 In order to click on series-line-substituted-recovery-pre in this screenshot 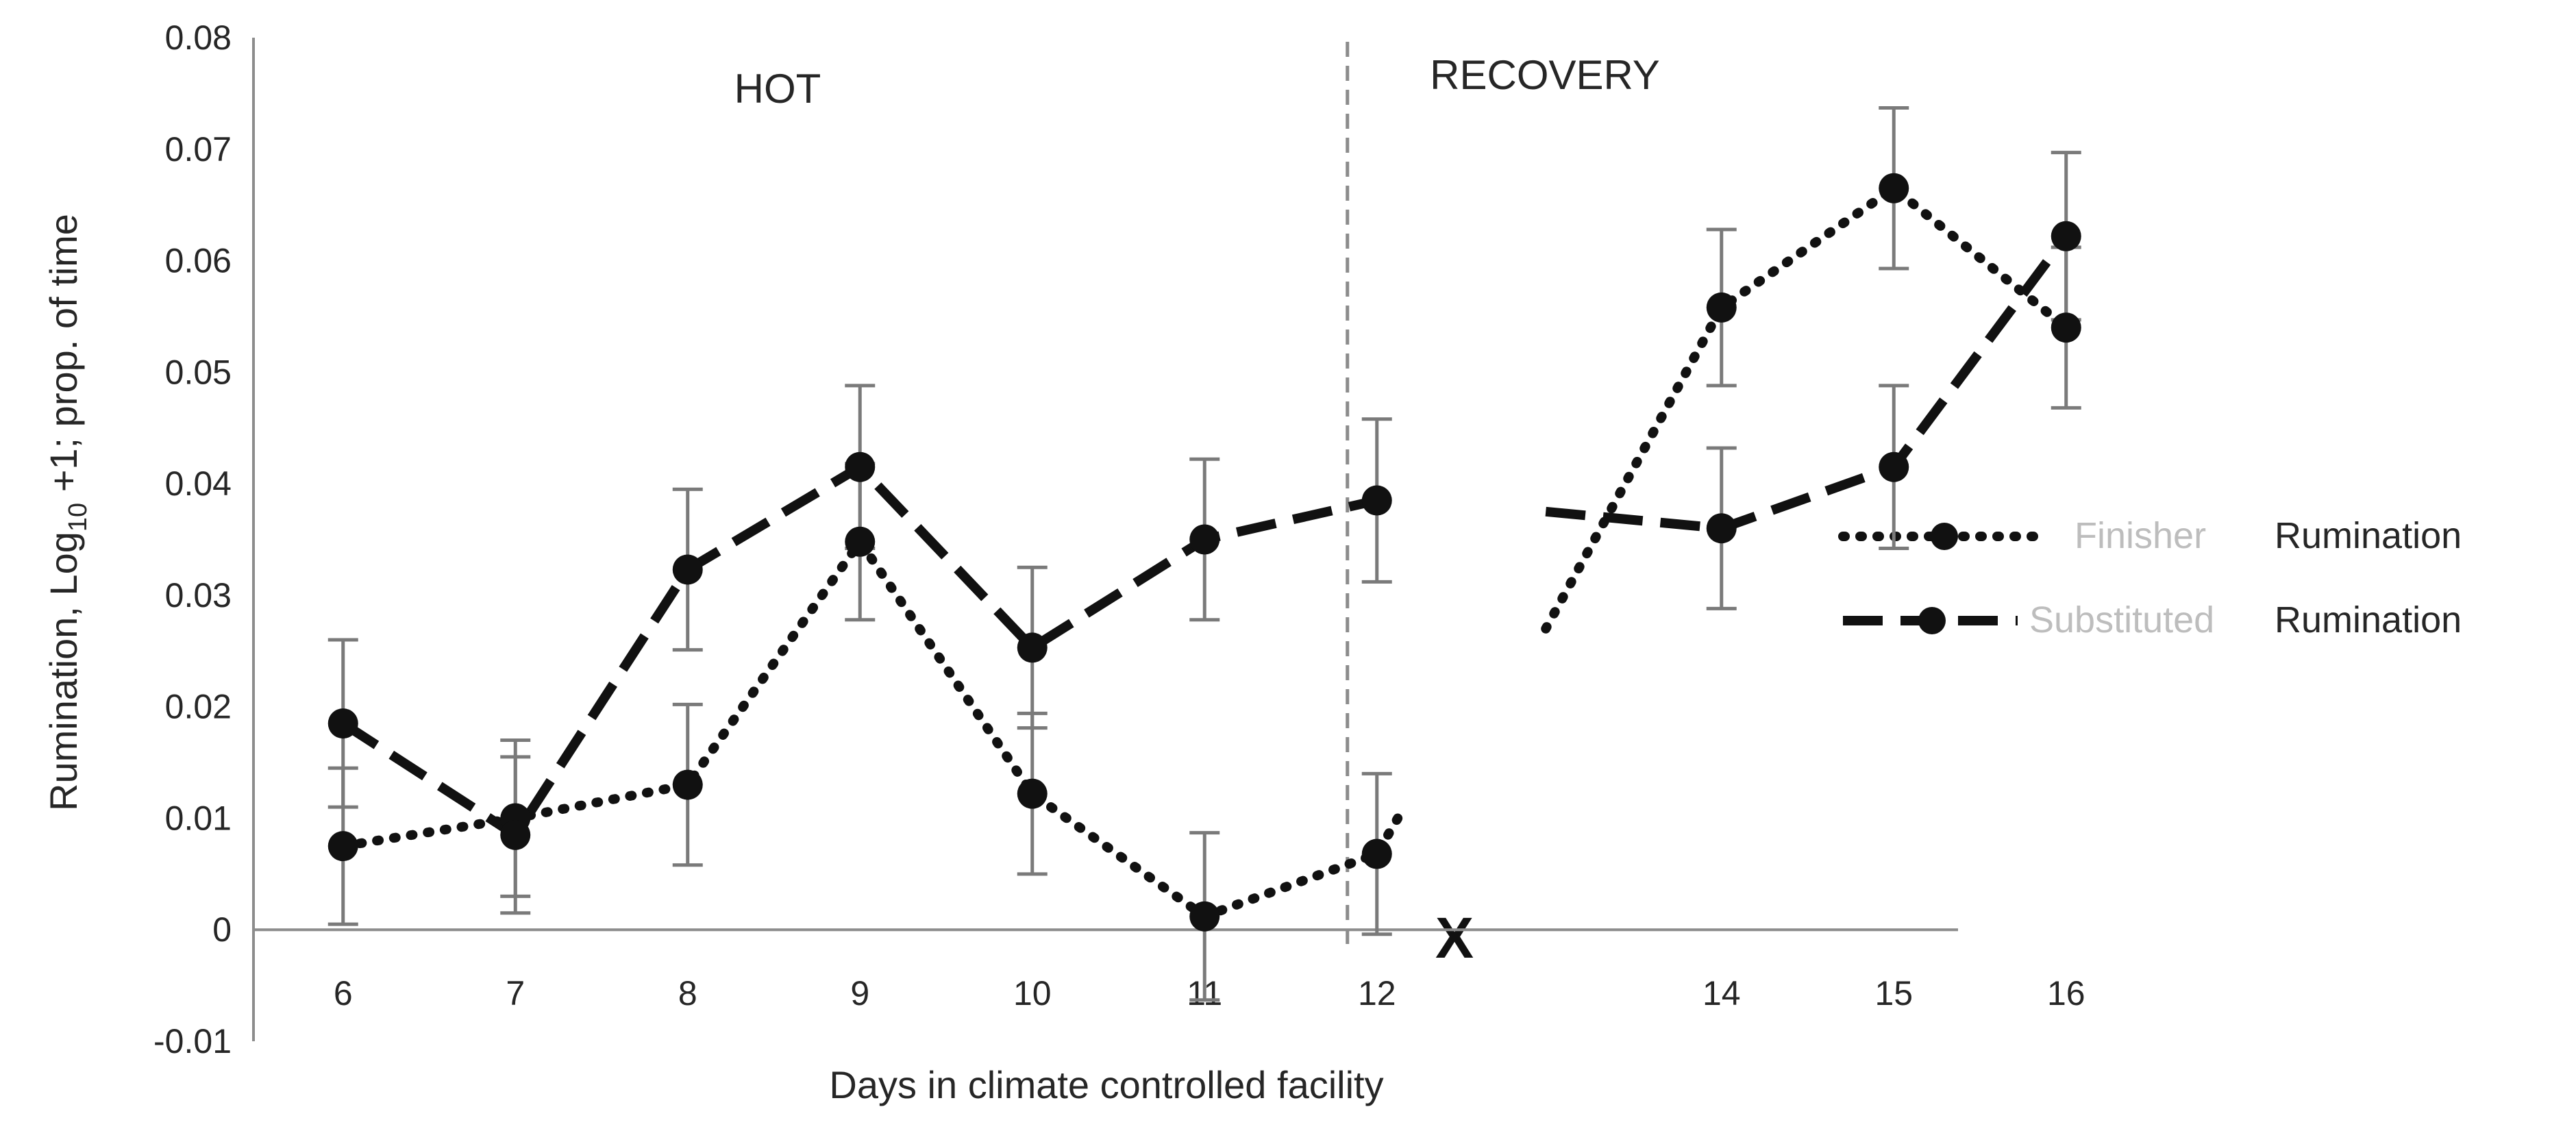, I will do `click(1807, 383)`.